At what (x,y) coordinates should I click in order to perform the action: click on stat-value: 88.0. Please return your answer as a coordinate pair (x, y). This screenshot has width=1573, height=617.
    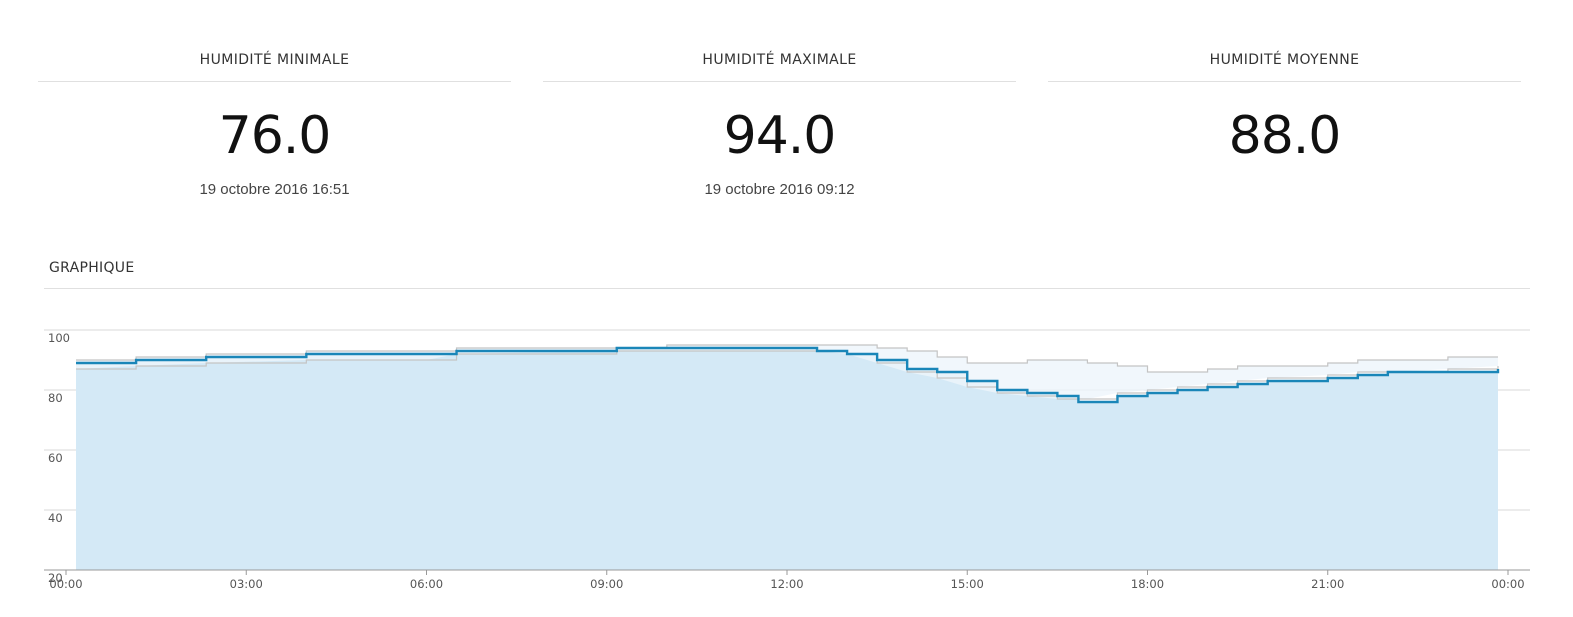
    Looking at the image, I should click on (1285, 136).